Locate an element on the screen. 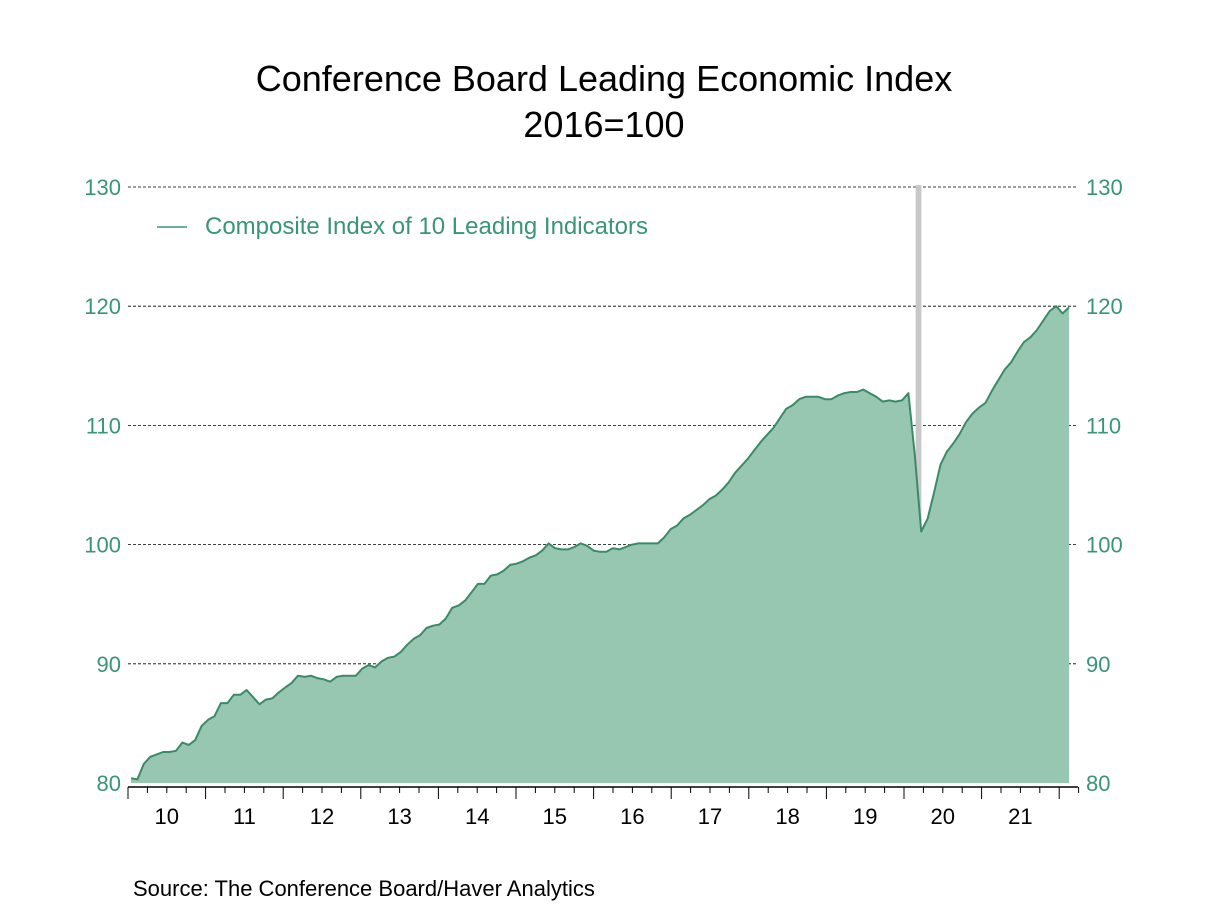  y-tick-label-left: 110 is located at coordinates (103, 425).